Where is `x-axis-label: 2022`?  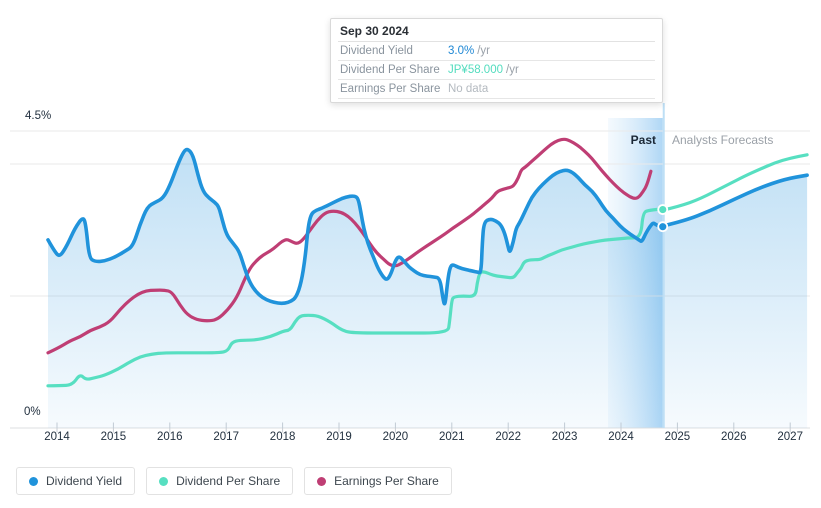 x-axis-label: 2022 is located at coordinates (508, 437).